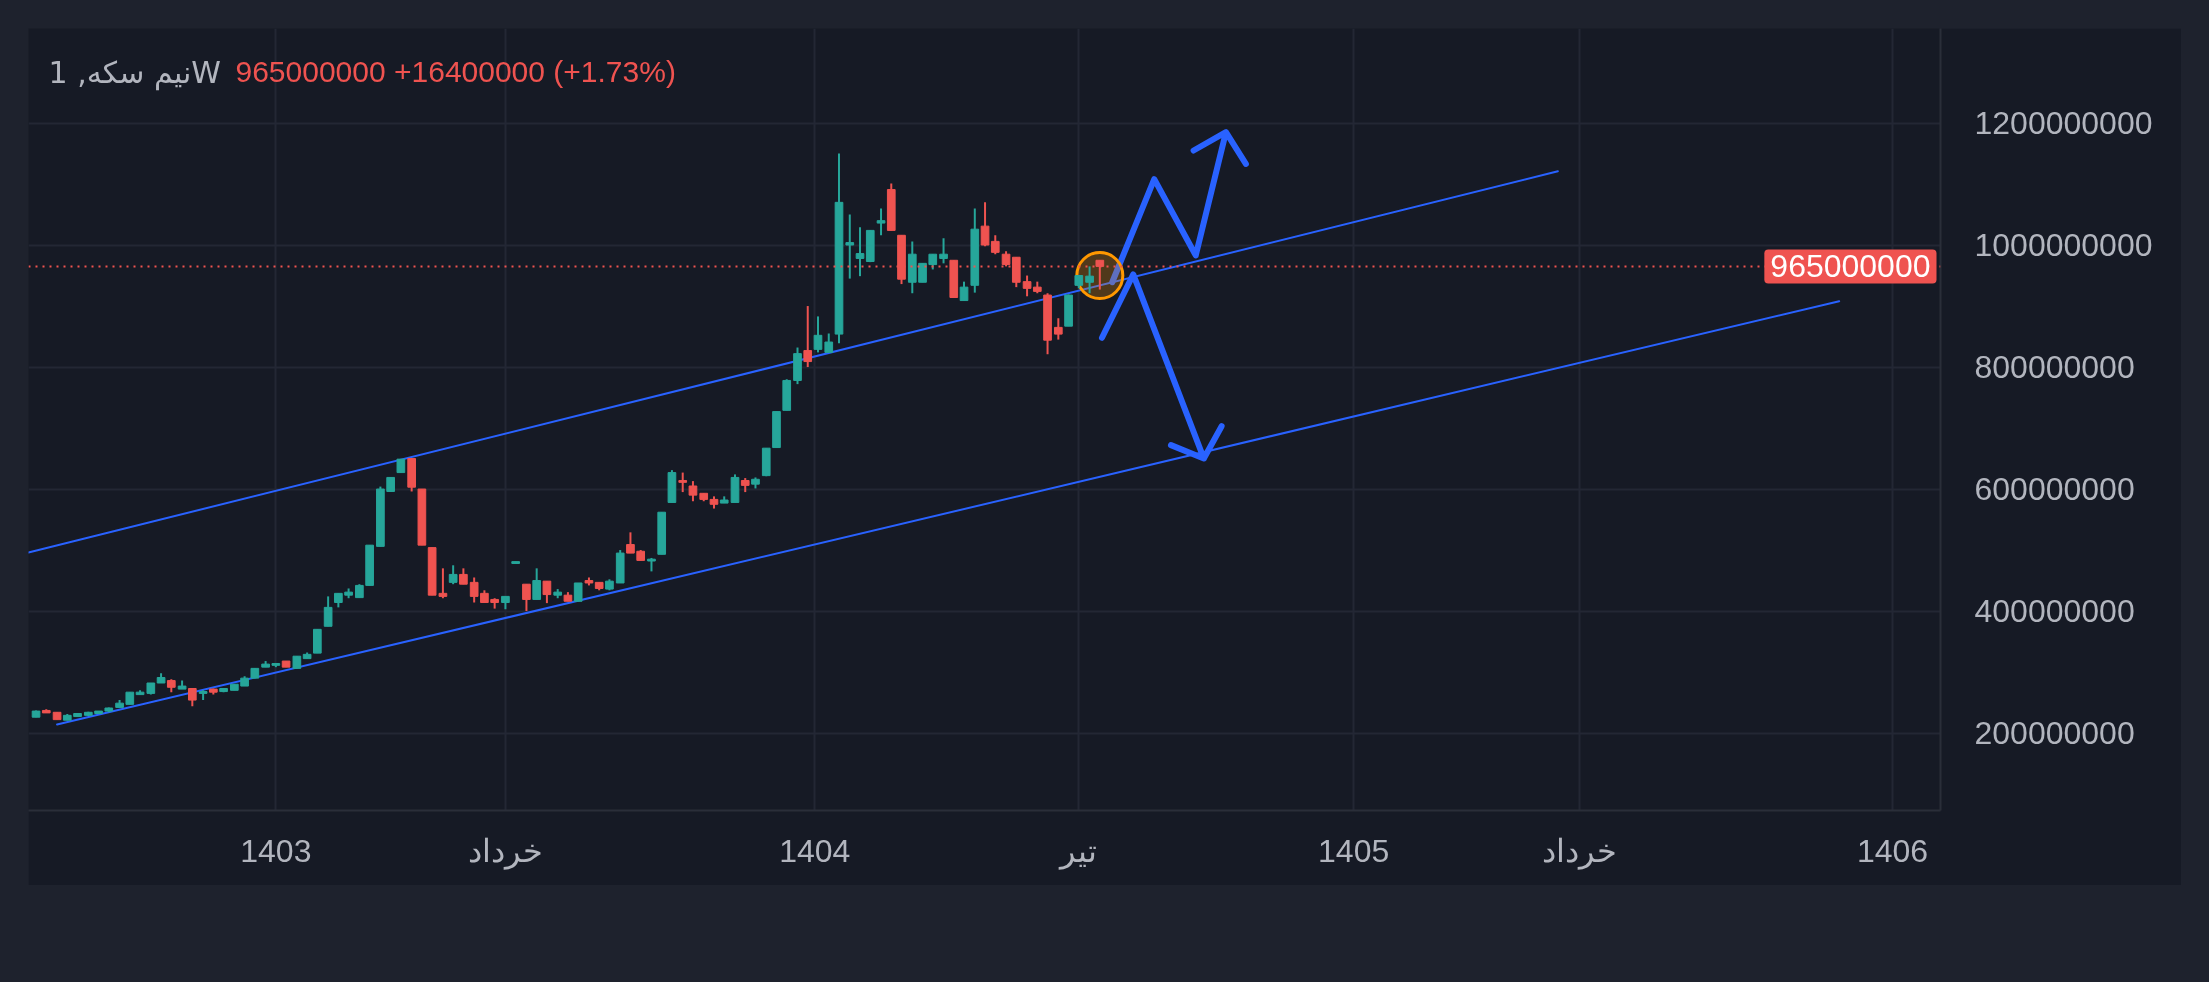  I want to click on text: نیم سکه, 1W, so click(135, 72).